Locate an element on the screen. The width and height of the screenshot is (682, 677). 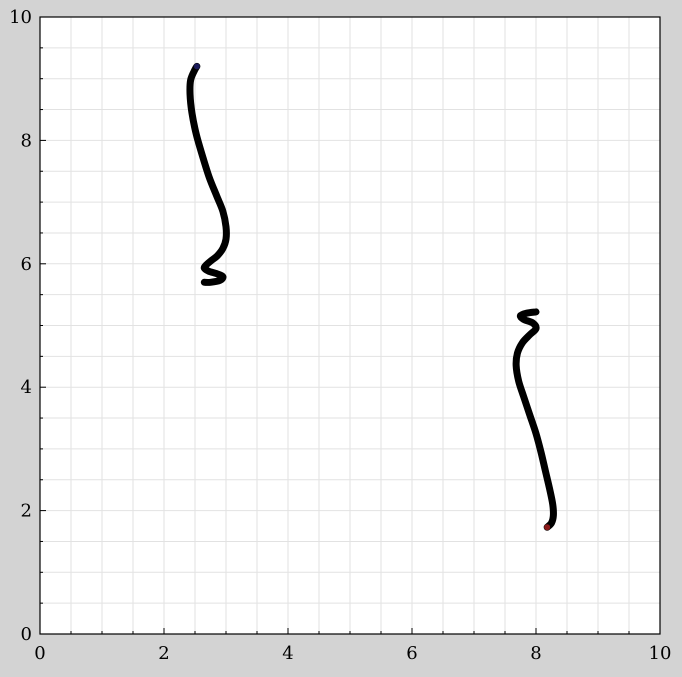
y-tick-label: 10 is located at coordinates (20, 17).